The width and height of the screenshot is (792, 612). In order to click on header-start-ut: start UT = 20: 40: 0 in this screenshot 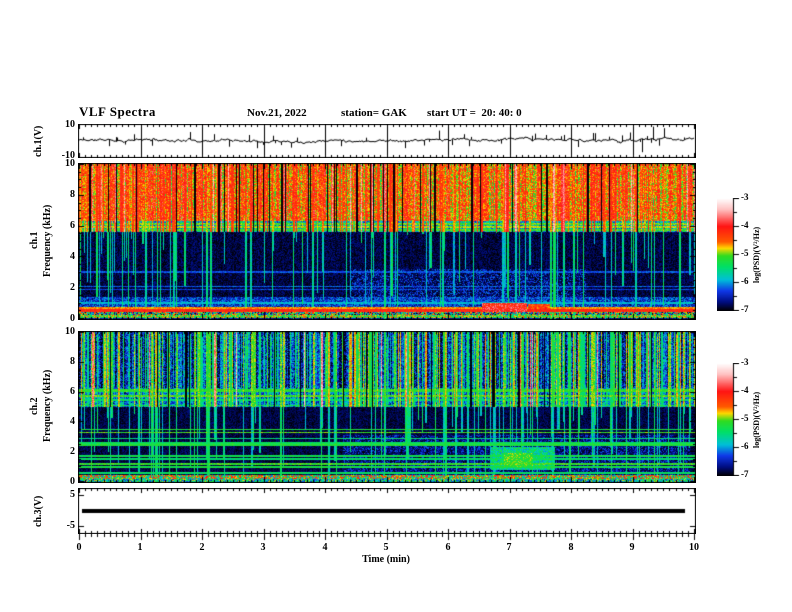, I will do `click(474, 113)`.